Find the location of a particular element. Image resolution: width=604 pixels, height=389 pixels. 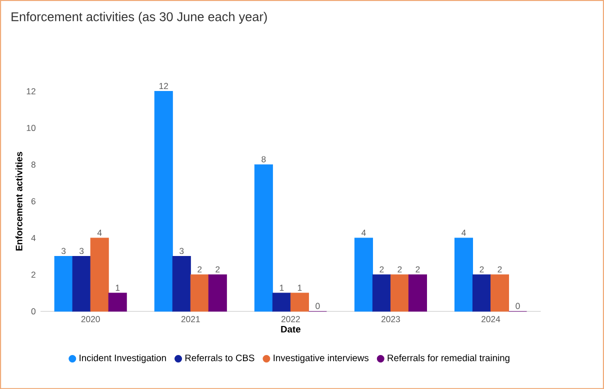

x-tick-label: 2021 is located at coordinates (190, 319).